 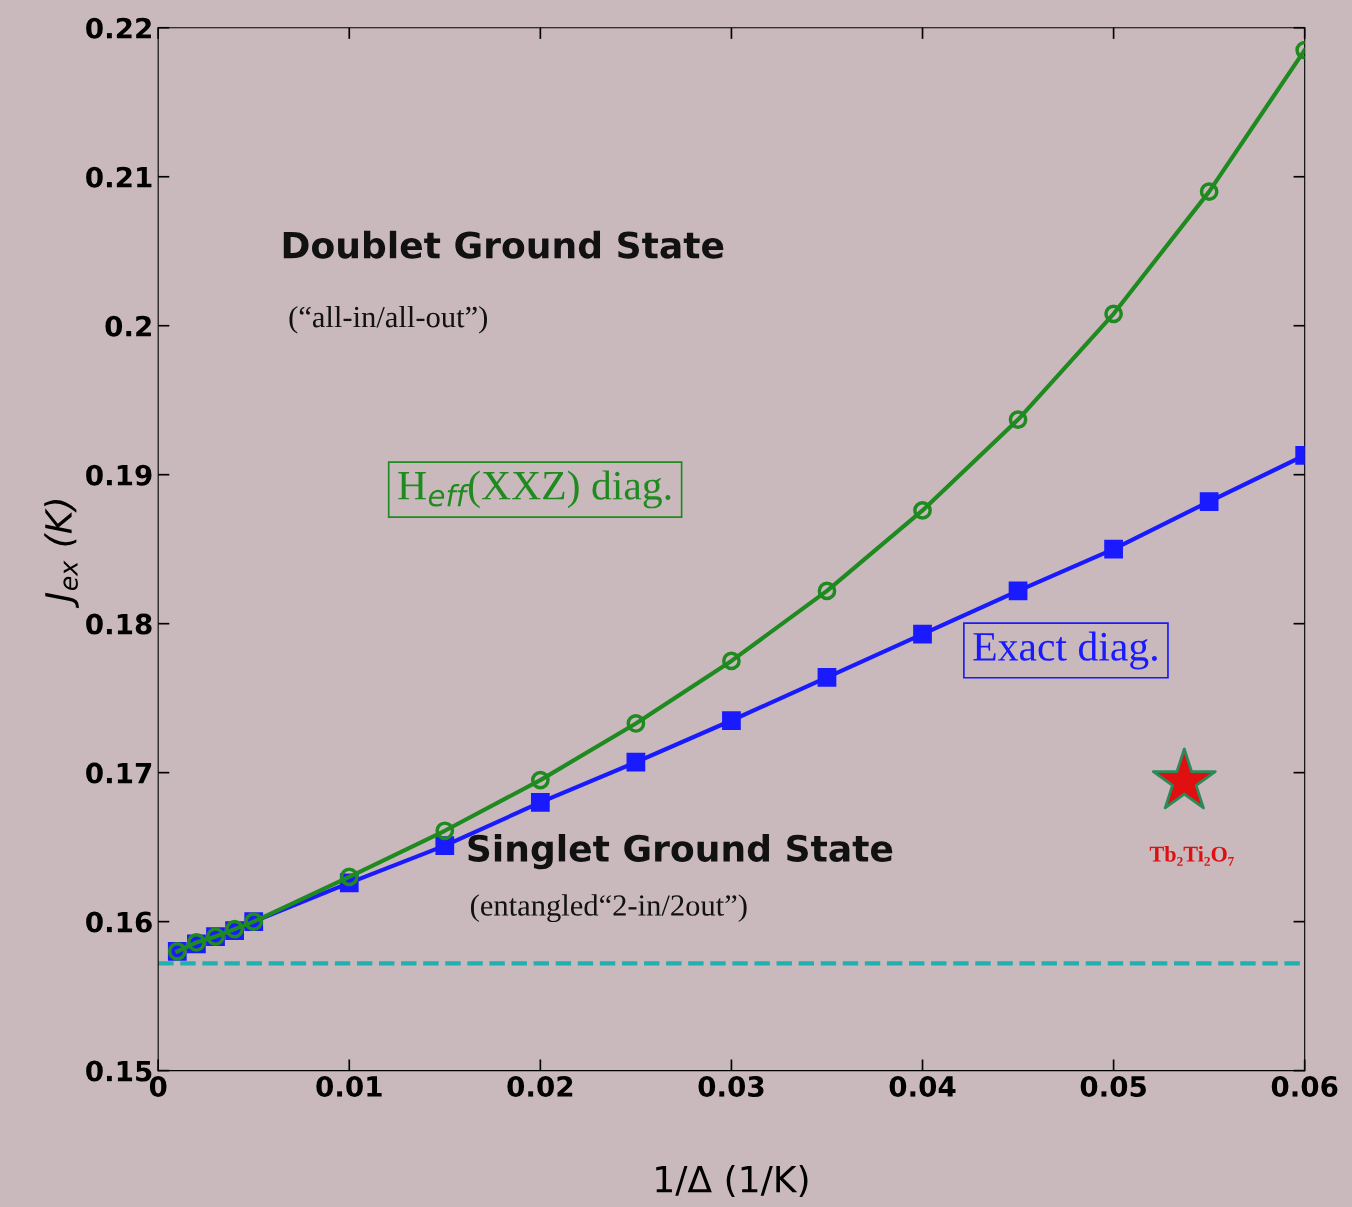 What do you see at coordinates (118, 28) in the screenshot?
I see `y-tick-label: 0.22` at bounding box center [118, 28].